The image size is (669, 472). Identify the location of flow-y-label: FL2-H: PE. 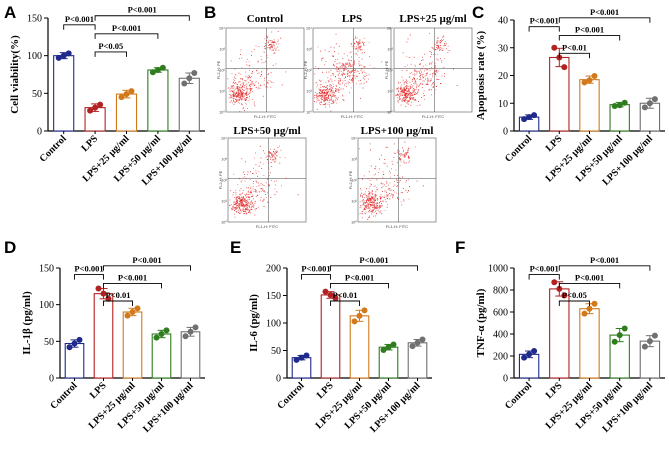
(350, 179).